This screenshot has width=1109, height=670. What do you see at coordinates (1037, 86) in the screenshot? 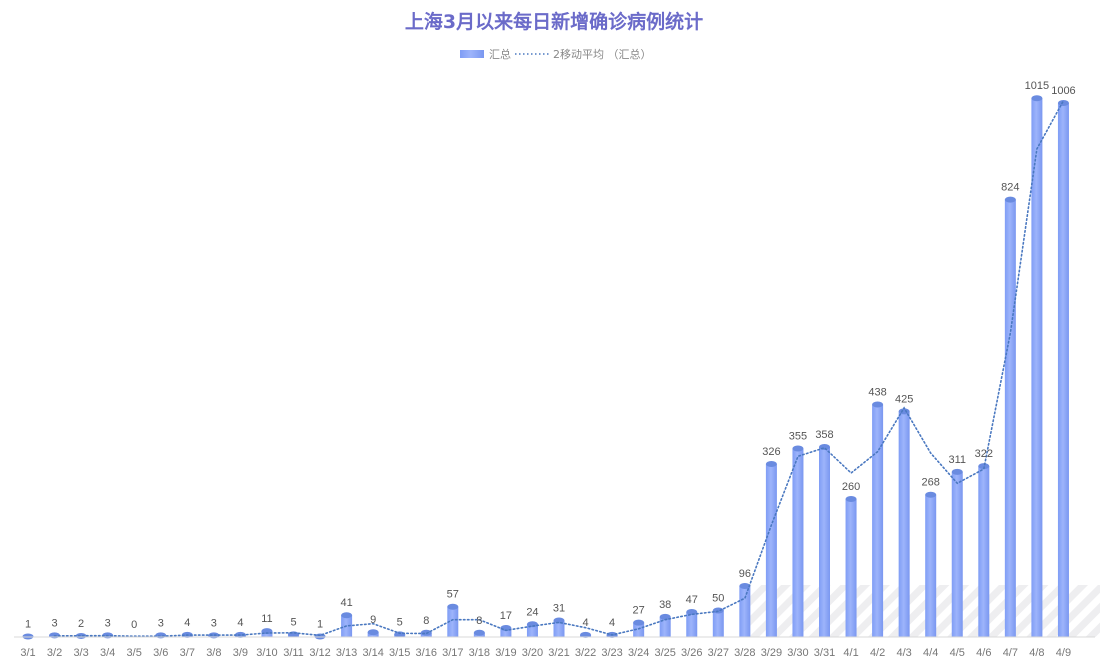
I see `data-label-4-8: 1015` at bounding box center [1037, 86].